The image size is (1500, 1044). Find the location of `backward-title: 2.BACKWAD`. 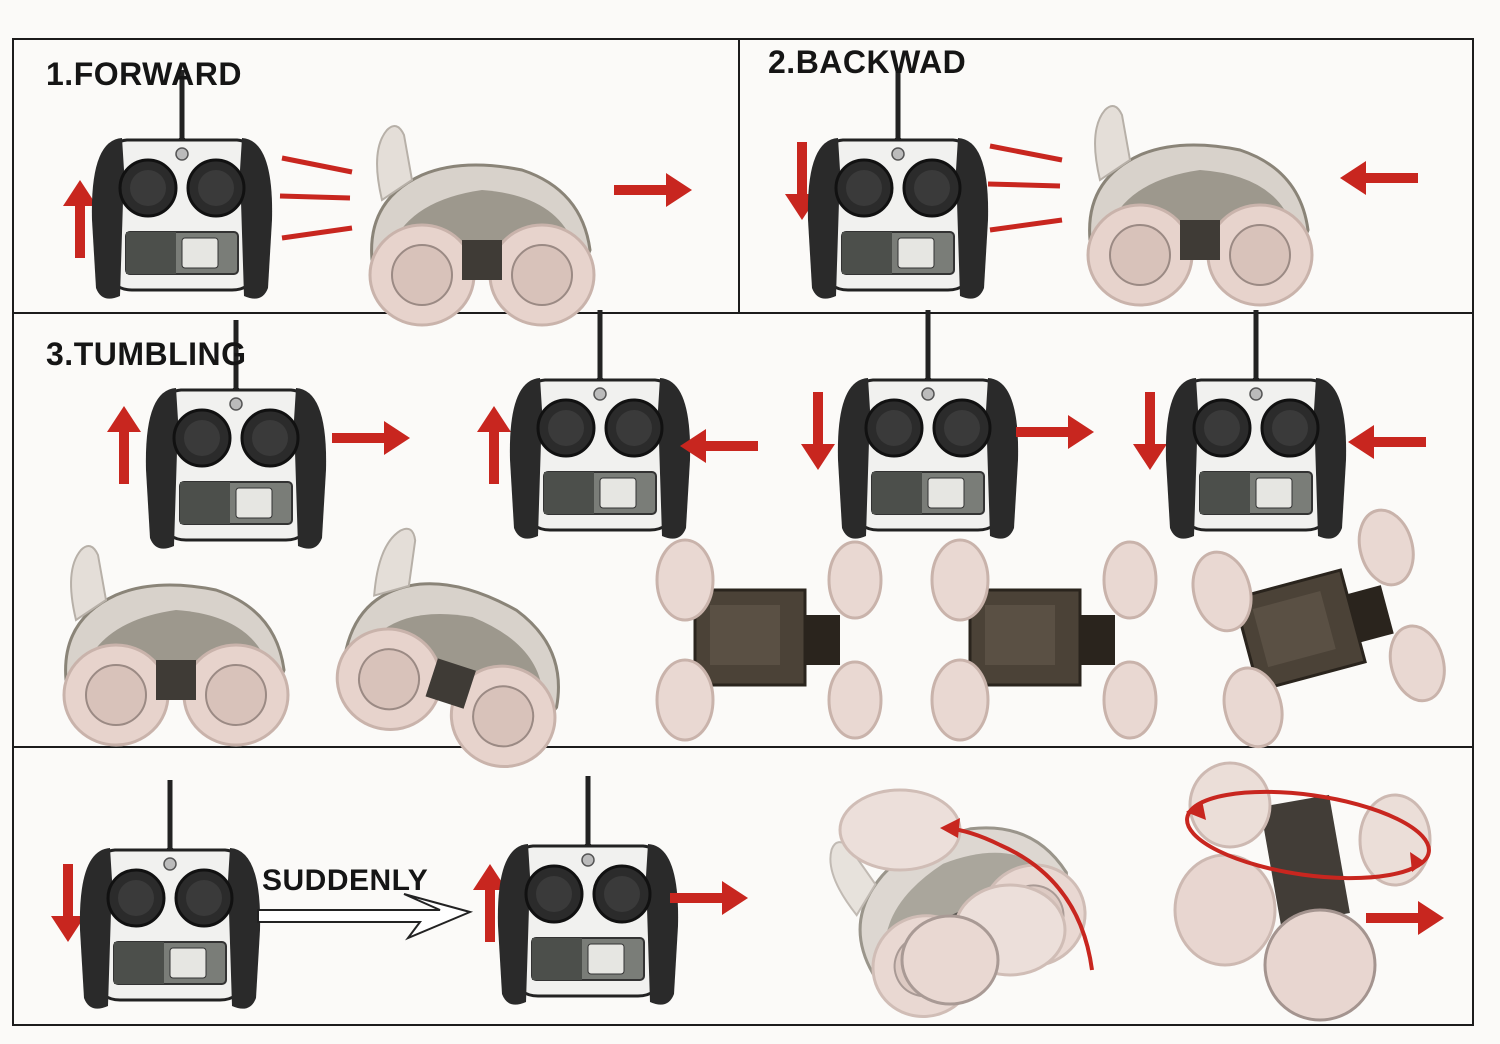

backward-title: 2.BACKWAD is located at coordinates (867, 62).